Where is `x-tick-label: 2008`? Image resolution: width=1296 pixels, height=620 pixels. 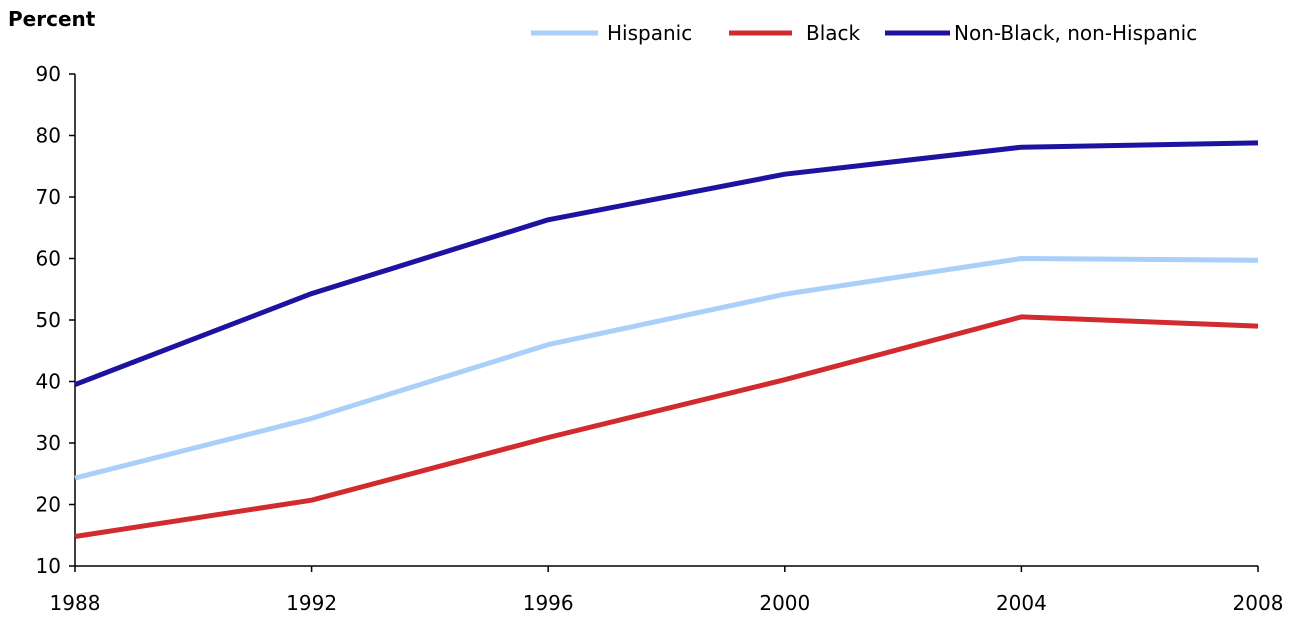 x-tick-label: 2008 is located at coordinates (1258, 603).